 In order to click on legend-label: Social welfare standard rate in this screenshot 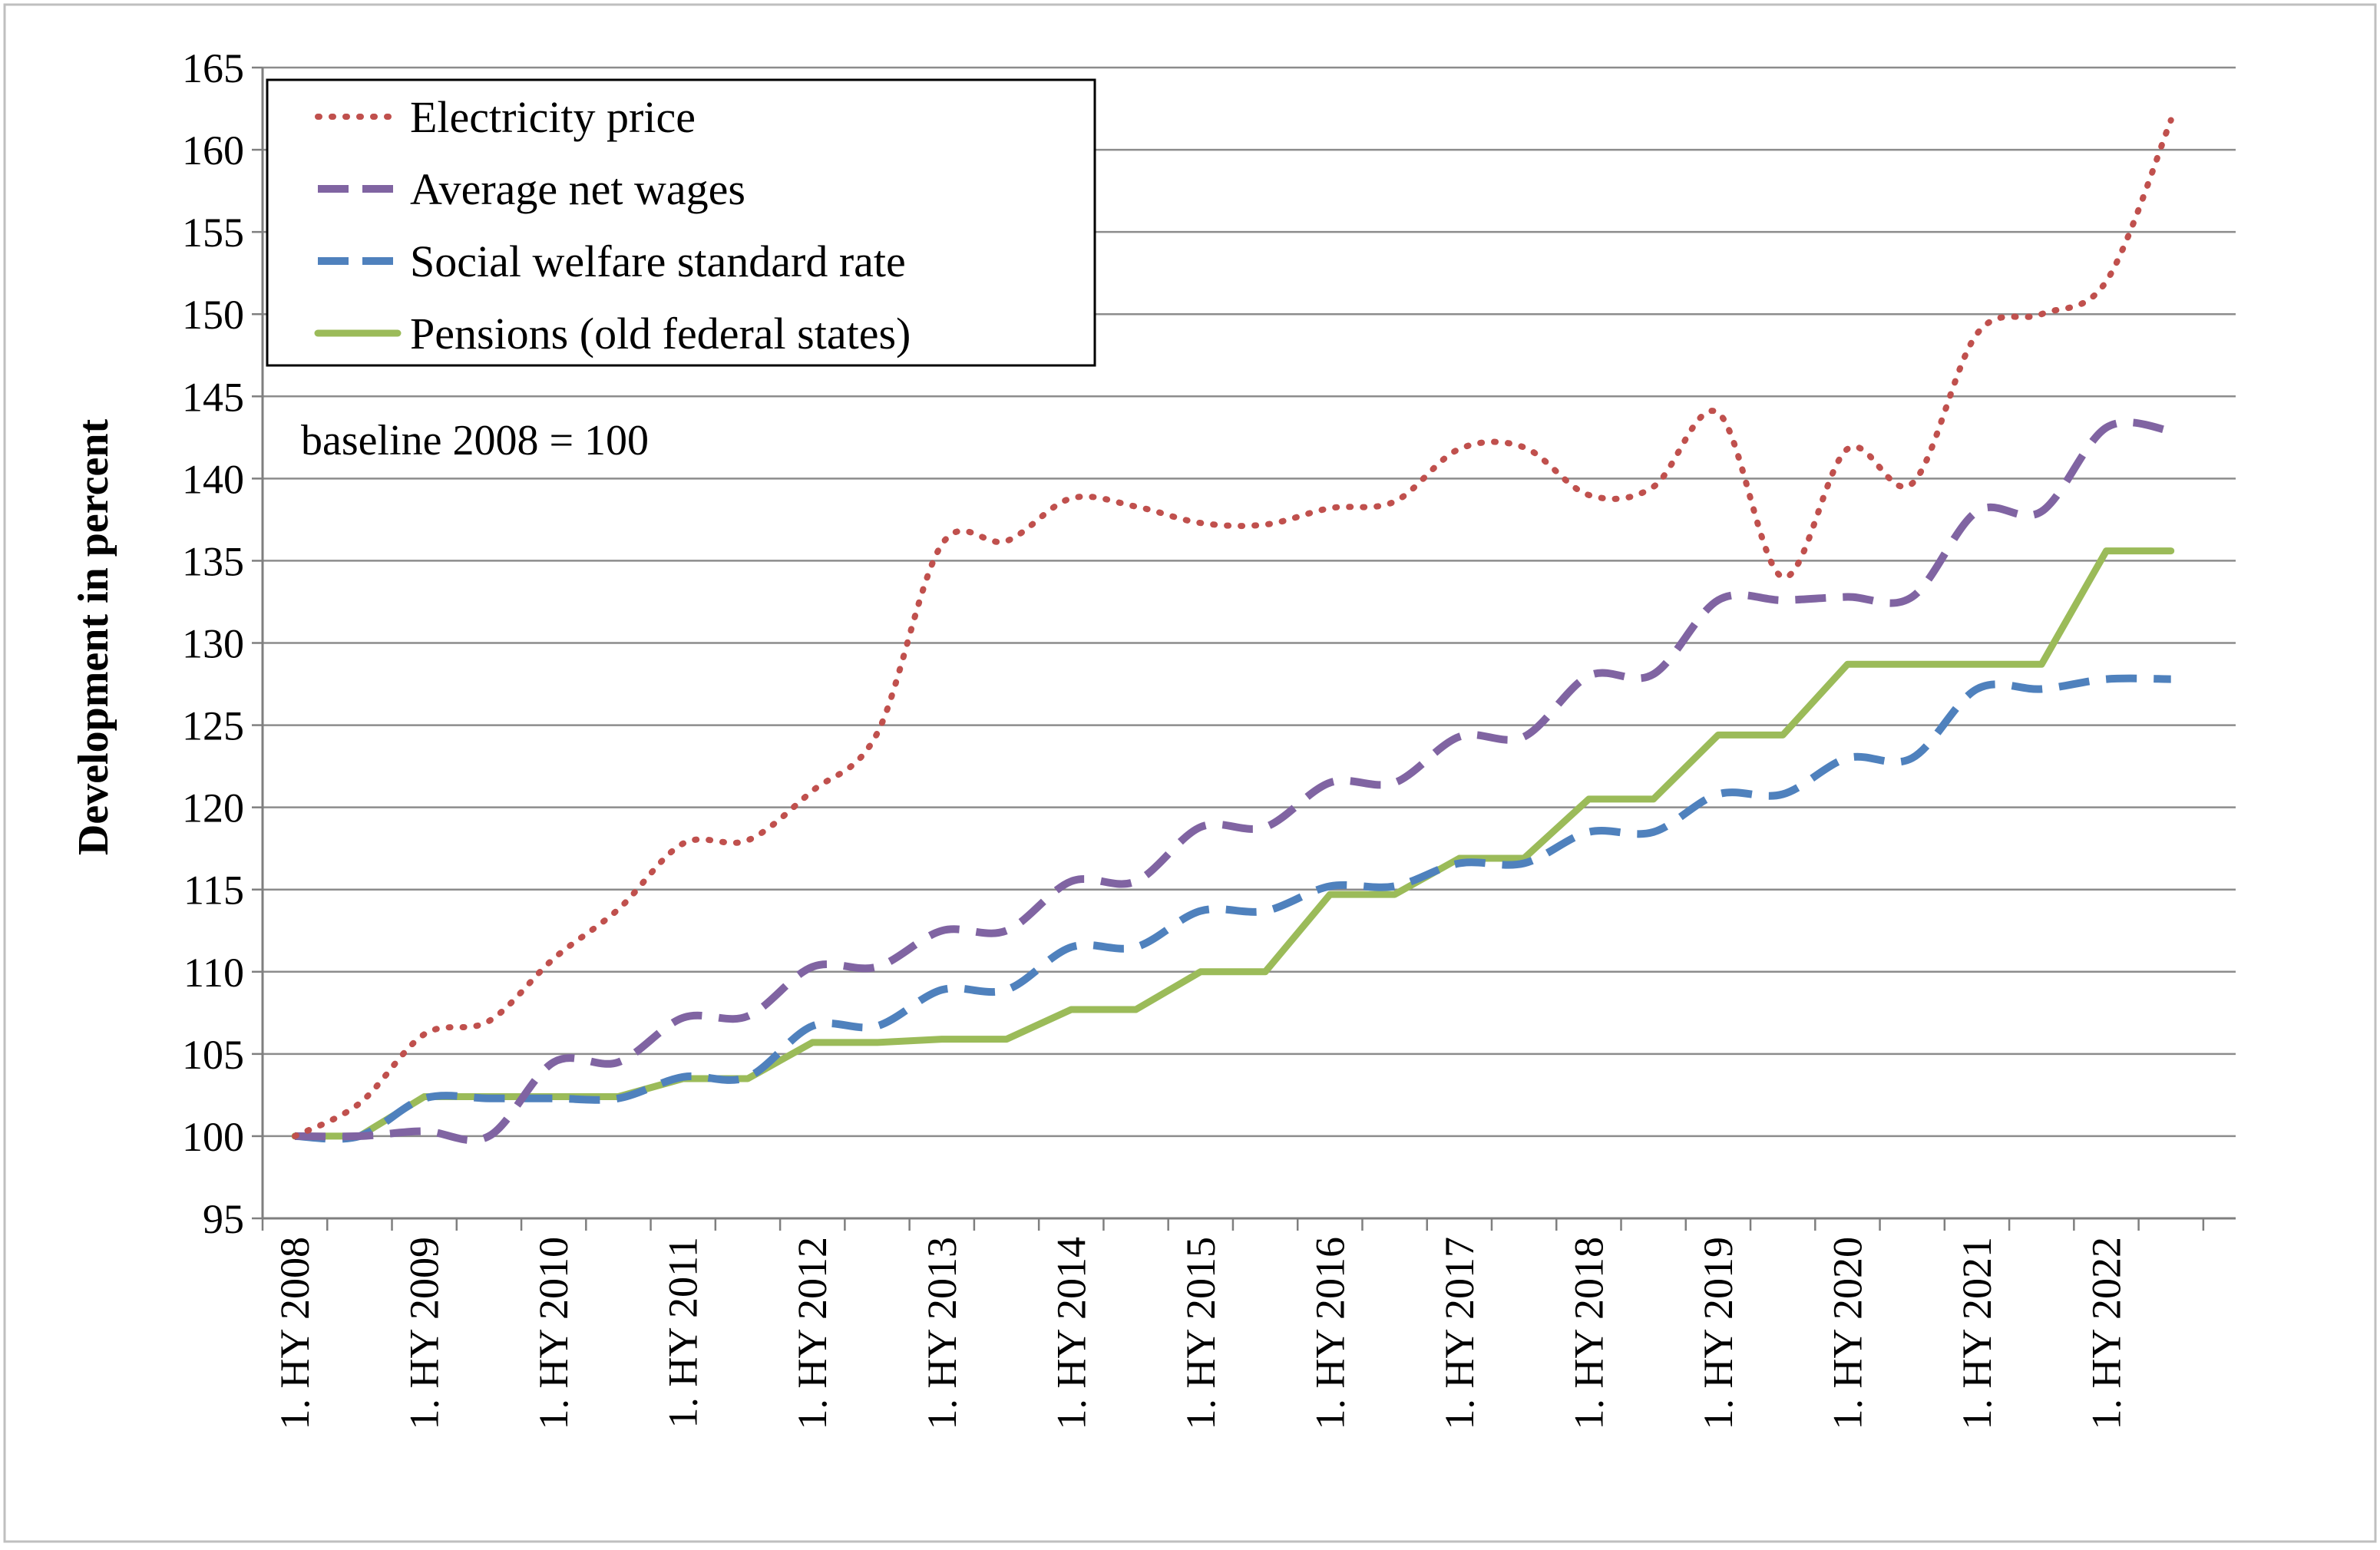, I will do `click(658, 261)`.